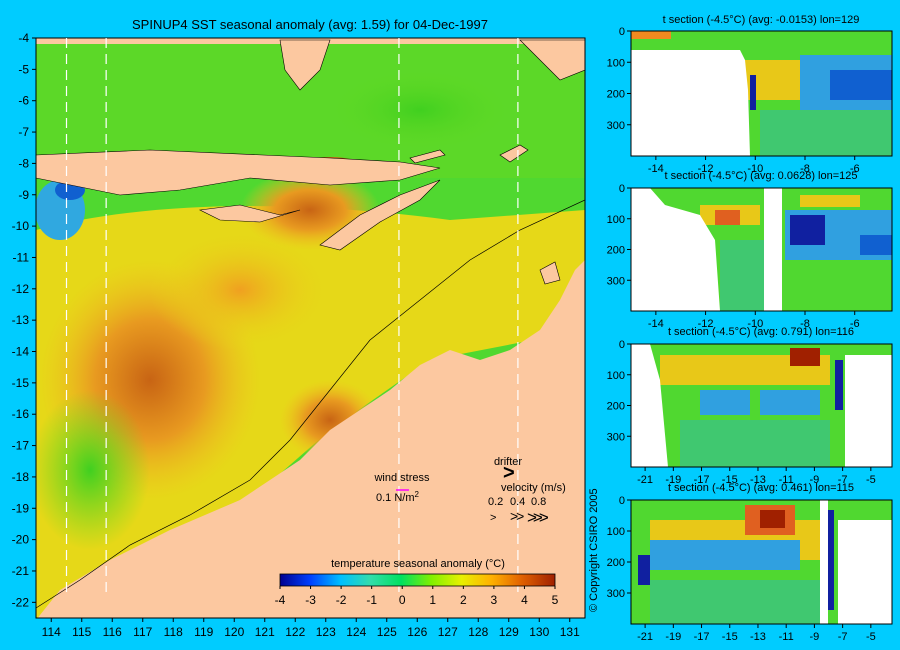  I want to click on x-tick-label: 128, so click(478, 632).